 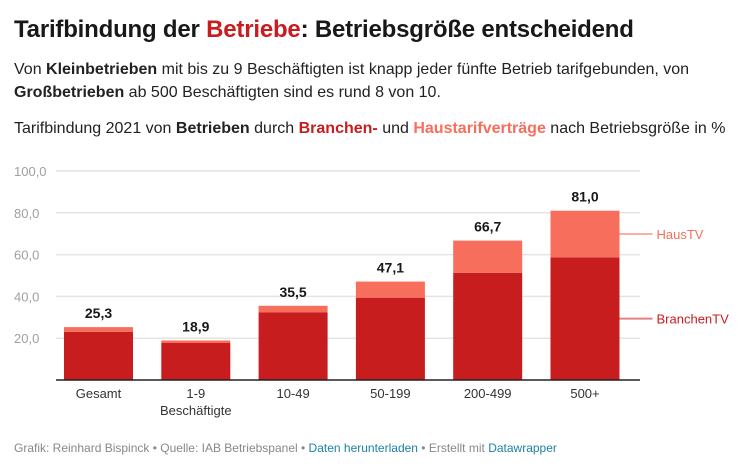 What do you see at coordinates (488, 393) in the screenshot?
I see `x-tick-label: 200-499` at bounding box center [488, 393].